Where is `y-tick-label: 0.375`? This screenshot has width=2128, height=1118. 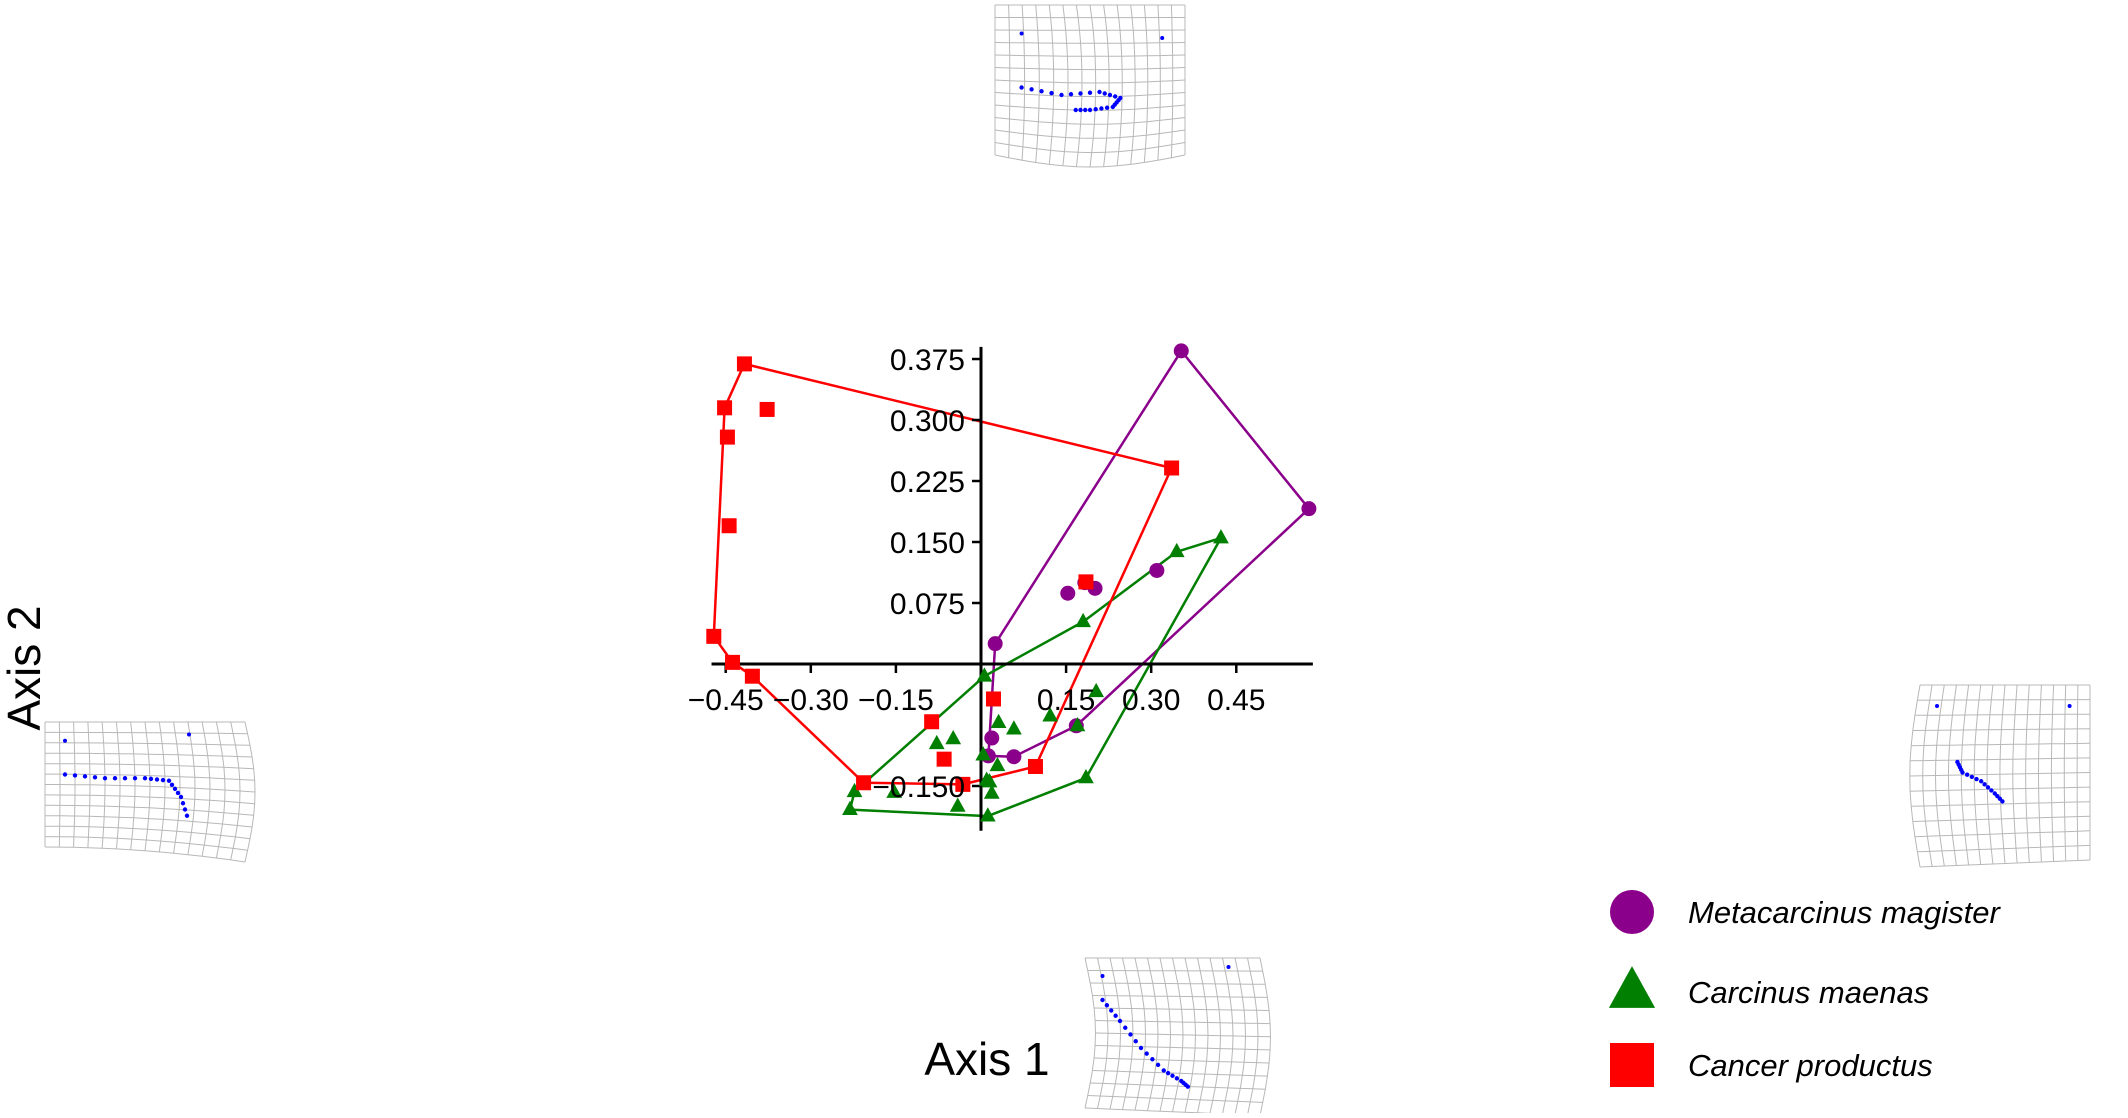 y-tick-label: 0.375 is located at coordinates (927, 360).